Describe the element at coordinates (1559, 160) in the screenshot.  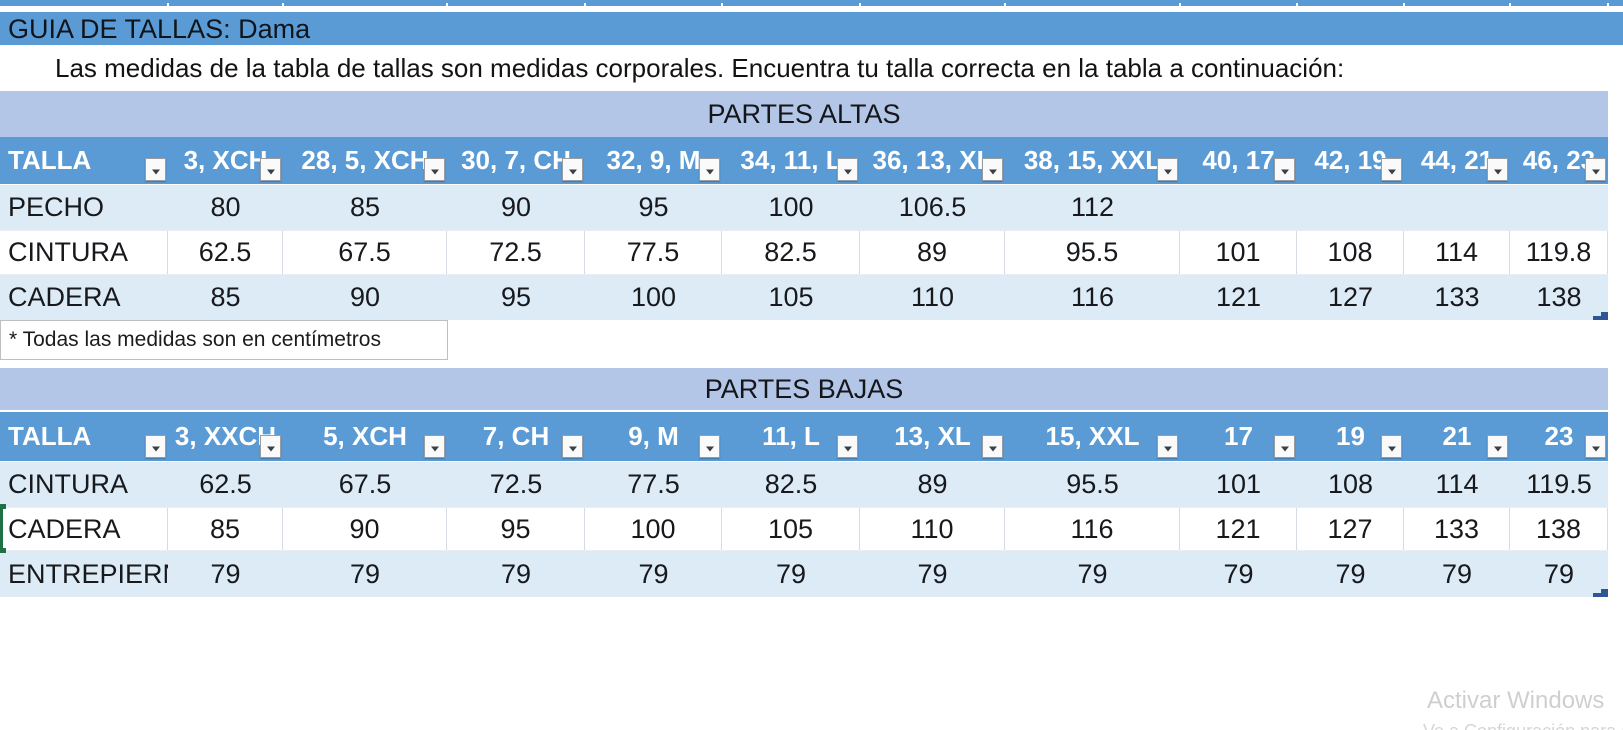
I see `column-header-11: 46, 23` at that location.